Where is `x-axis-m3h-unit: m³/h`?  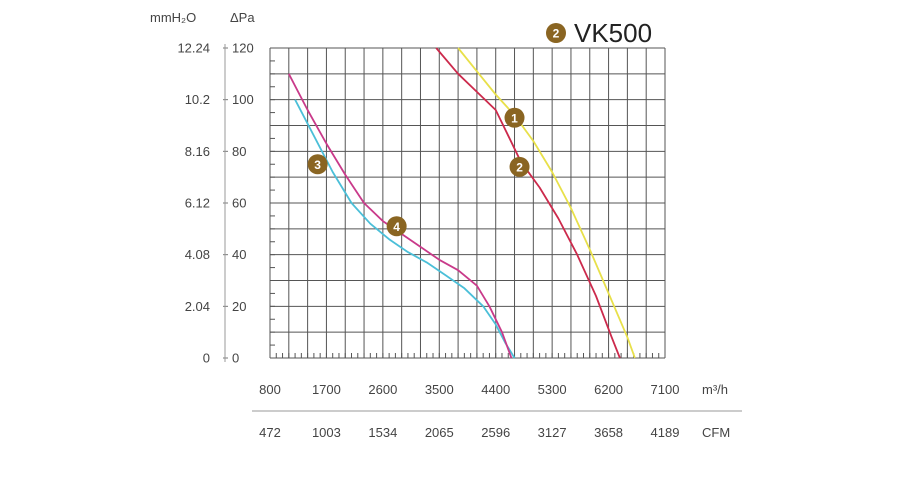
x-axis-m3h-unit: m³/h is located at coordinates (715, 389).